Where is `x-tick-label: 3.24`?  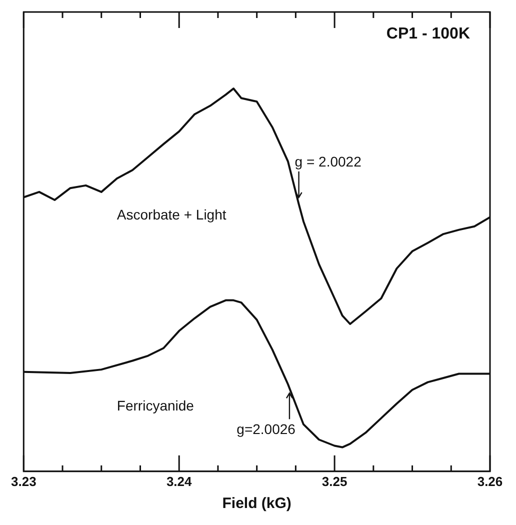 x-tick-label: 3.24 is located at coordinates (179, 481).